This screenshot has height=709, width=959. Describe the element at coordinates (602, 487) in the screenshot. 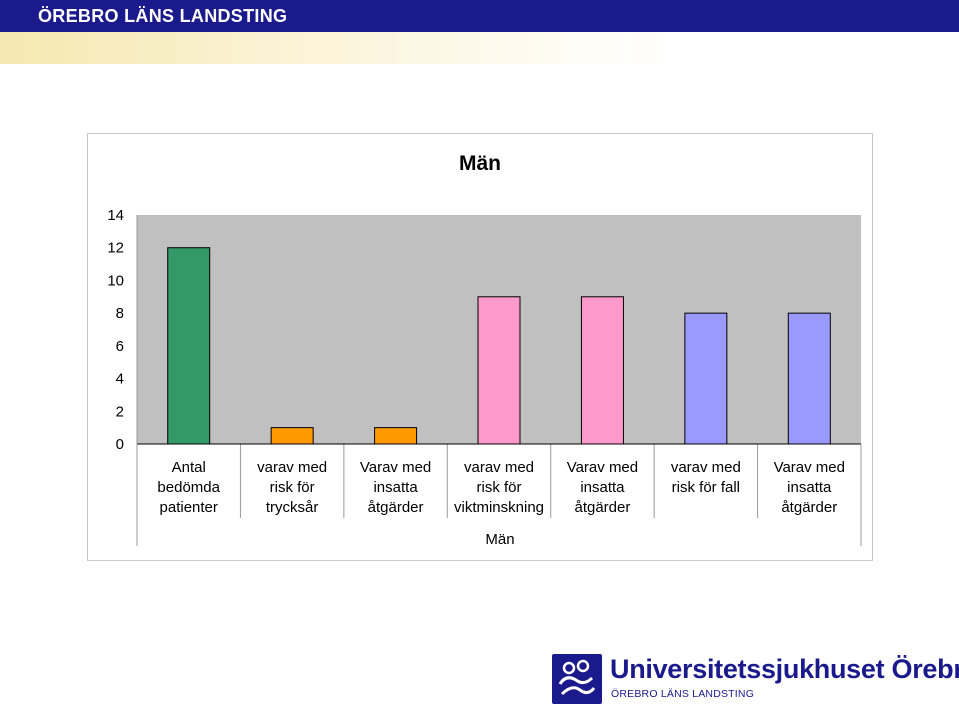

I see `x-category-label-5: insatta` at that location.